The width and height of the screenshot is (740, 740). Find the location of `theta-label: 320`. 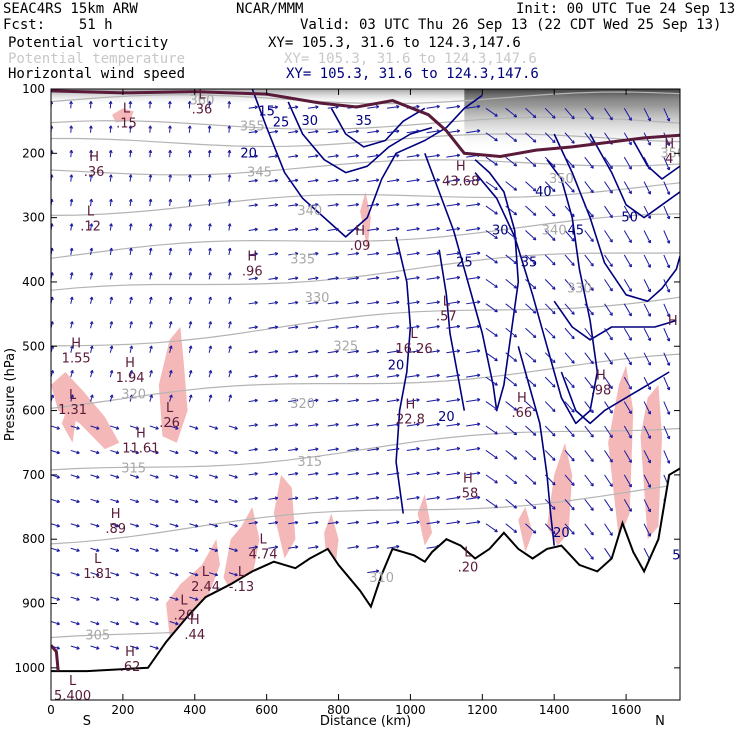

theta-label: 320 is located at coordinates (302, 404).